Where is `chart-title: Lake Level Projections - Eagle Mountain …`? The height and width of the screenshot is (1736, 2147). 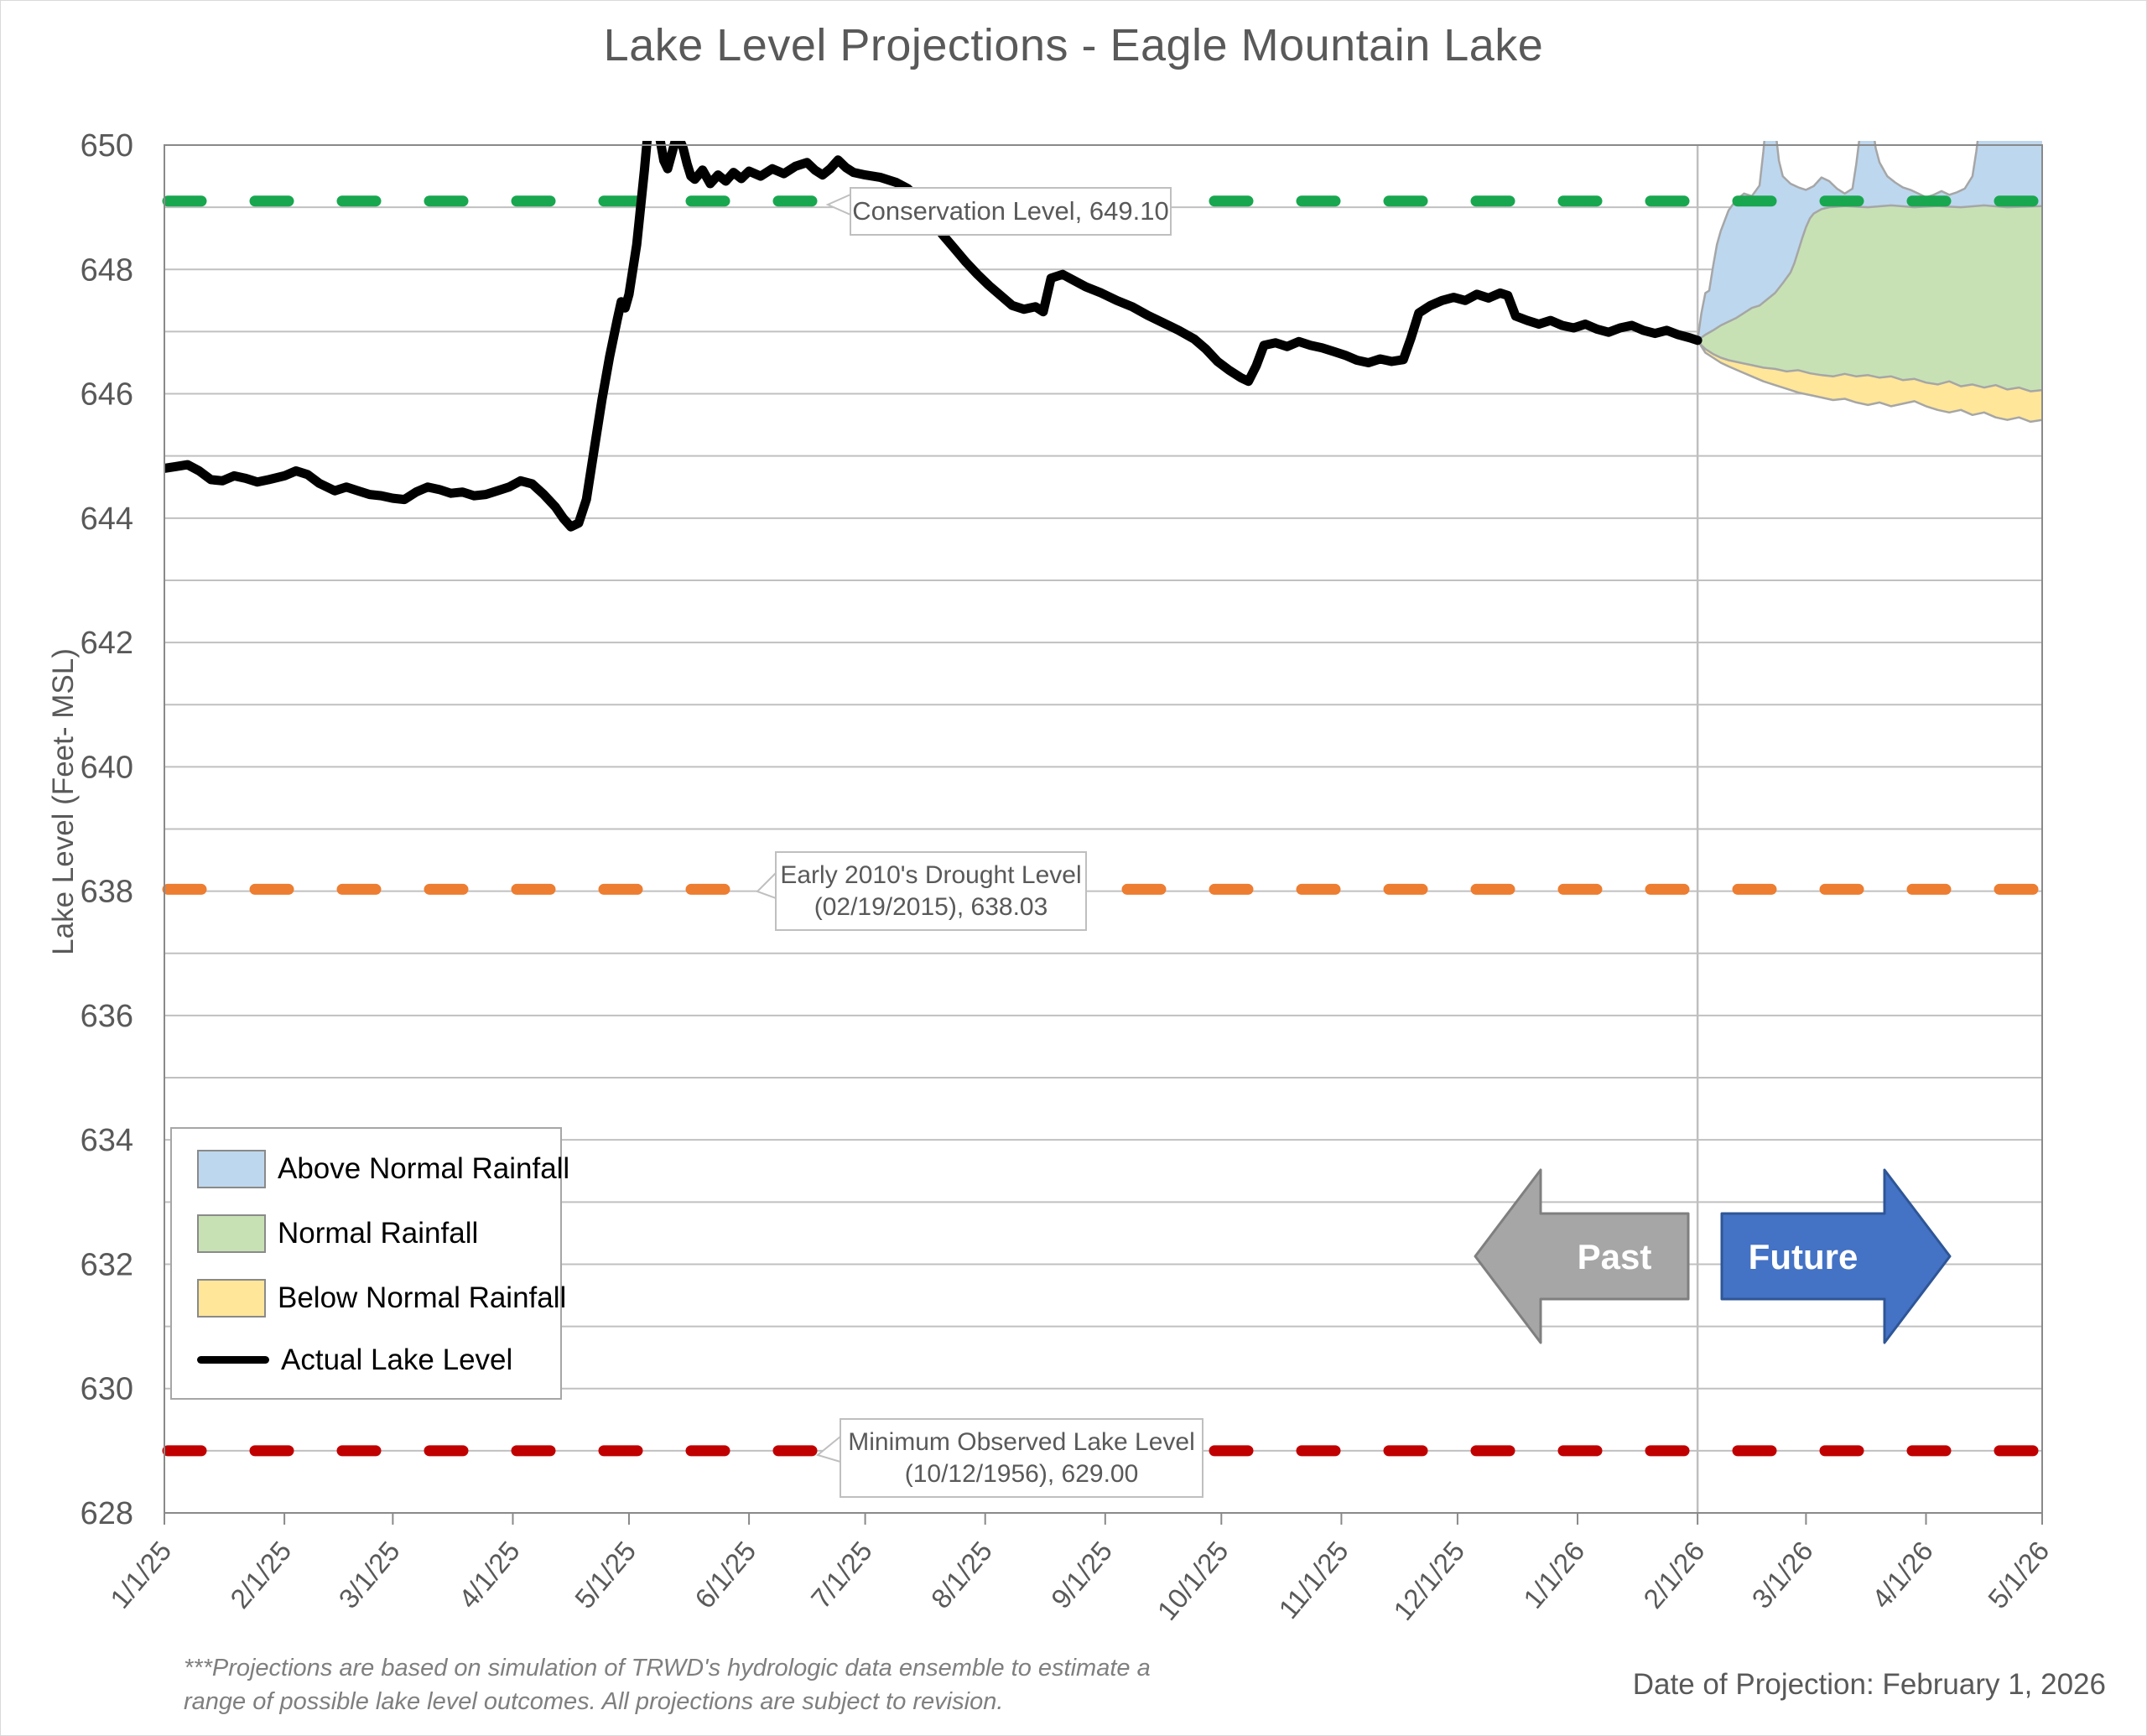 chart-title: Lake Level Projections - Eagle Mountain … is located at coordinates (1073, 45).